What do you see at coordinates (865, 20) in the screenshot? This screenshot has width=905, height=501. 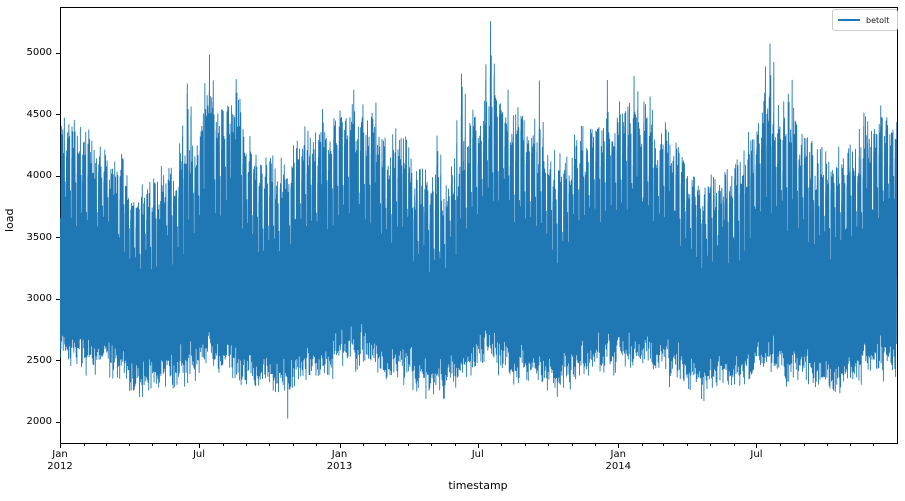 I see `legend: betolt` at bounding box center [865, 20].